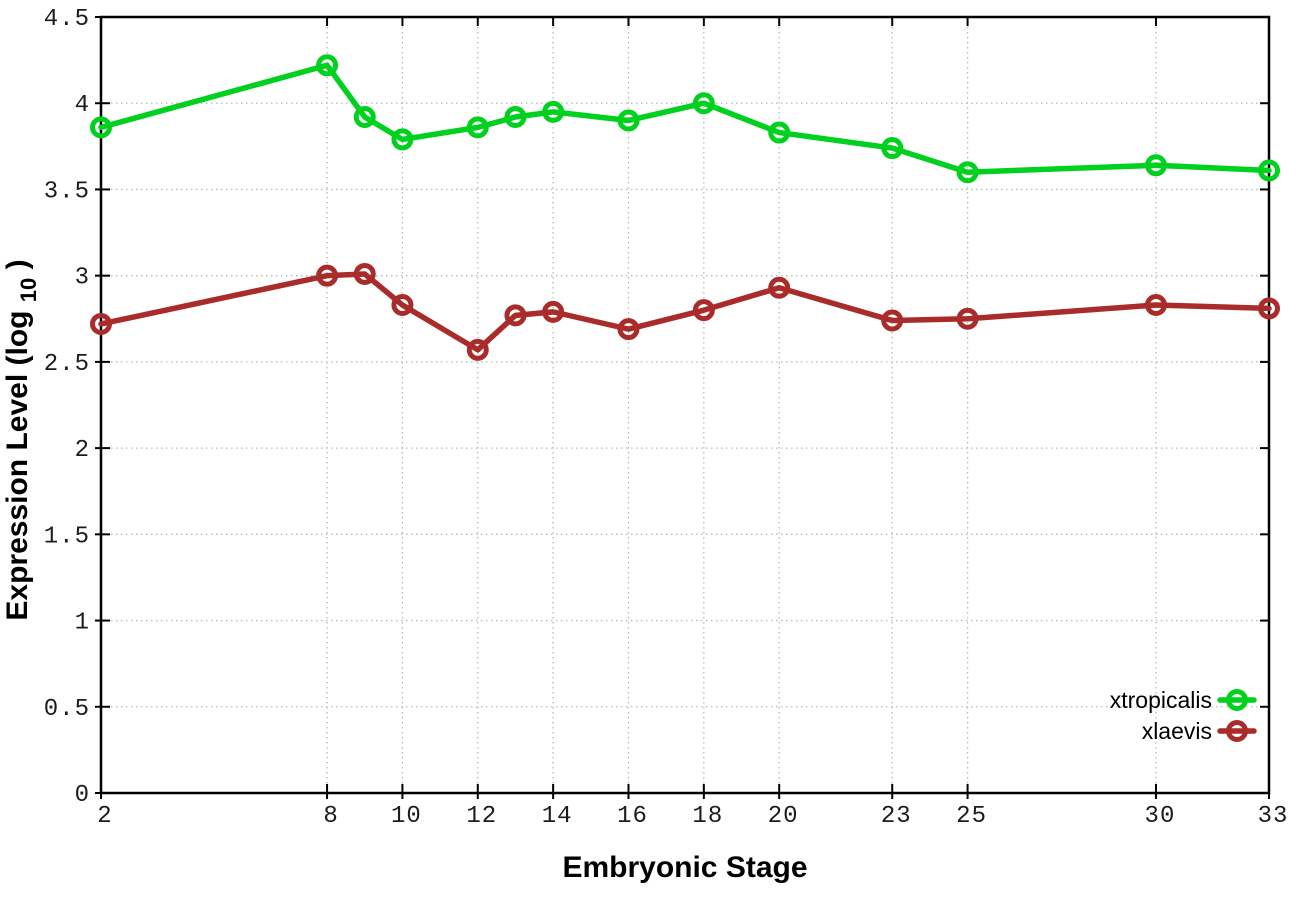 This screenshot has width=1296, height=907. What do you see at coordinates (67, 191) in the screenshot?
I see `y-tick-label: 3.5` at bounding box center [67, 191].